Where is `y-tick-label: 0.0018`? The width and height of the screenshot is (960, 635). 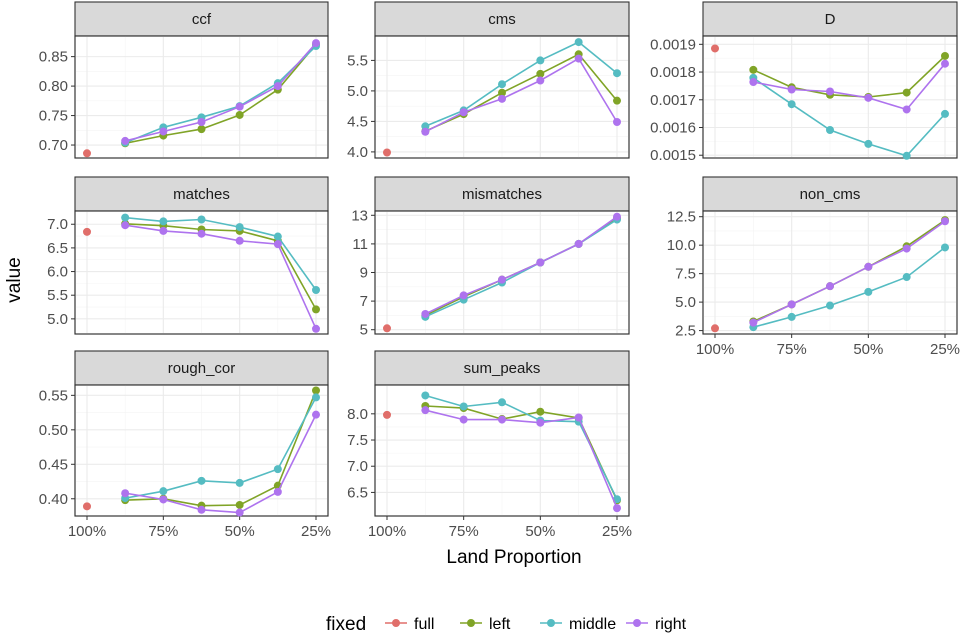
y-tick-label: 0.0018 is located at coordinates (673, 72).